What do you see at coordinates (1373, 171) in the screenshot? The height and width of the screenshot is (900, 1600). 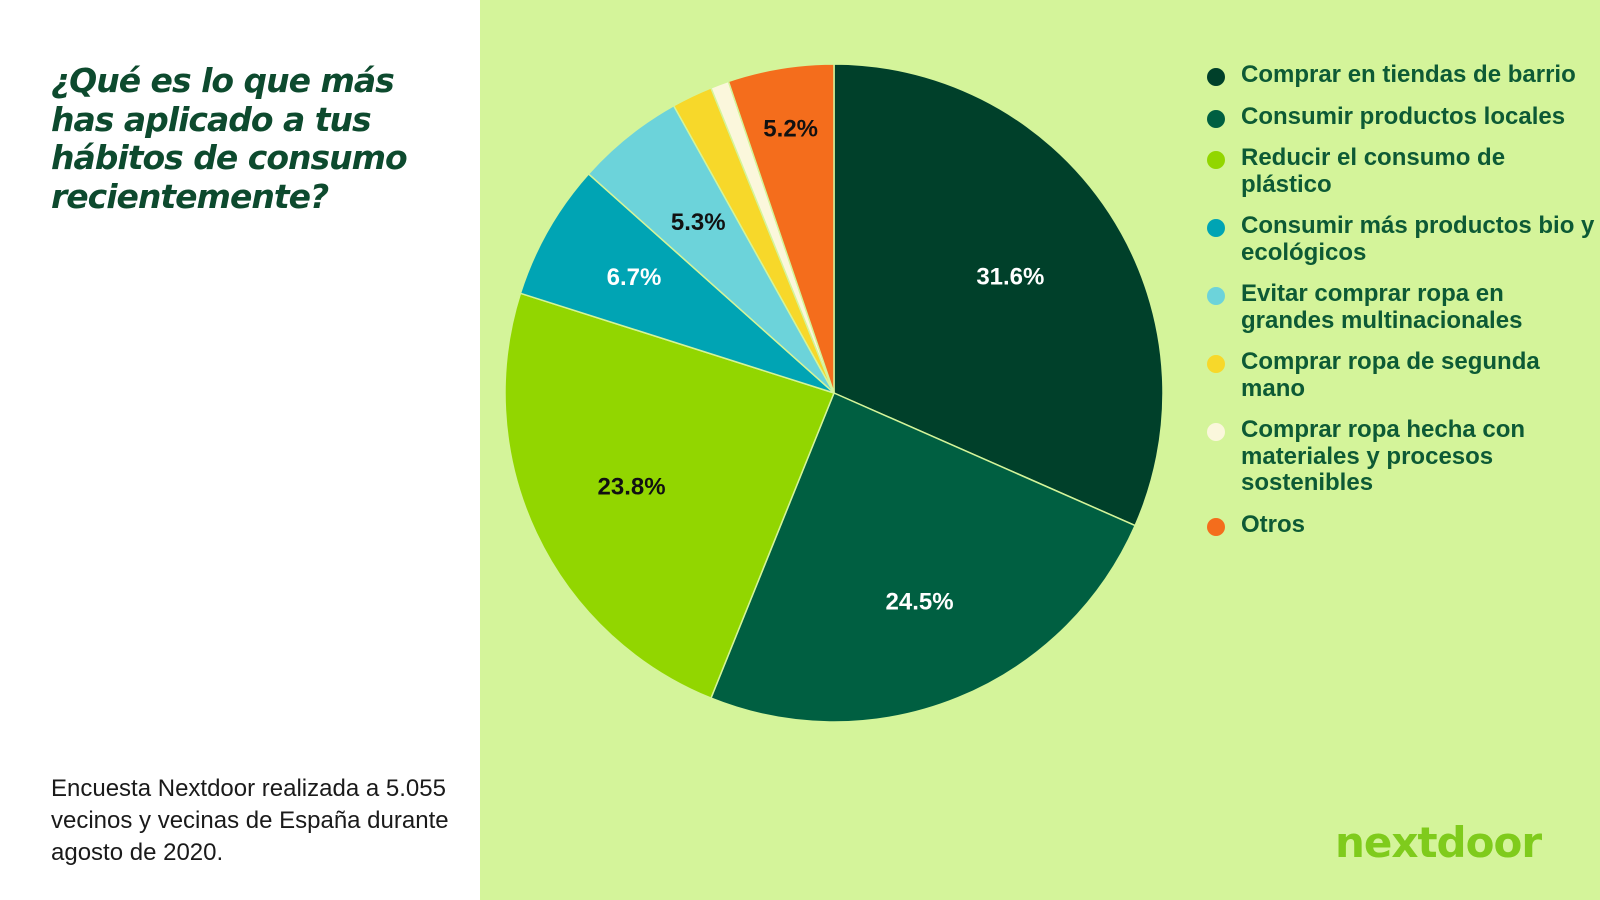 I see `legend-label: Reducir el consumo de plástico` at bounding box center [1373, 171].